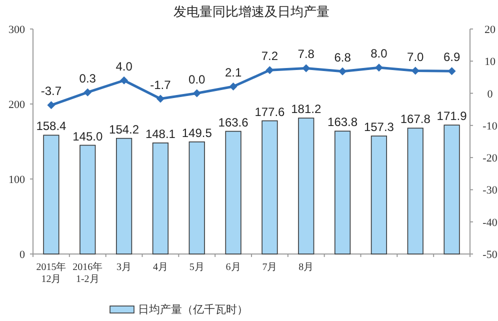  Describe the element at coordinates (87, 136) in the screenshot. I see `data-label: 145.0` at that location.